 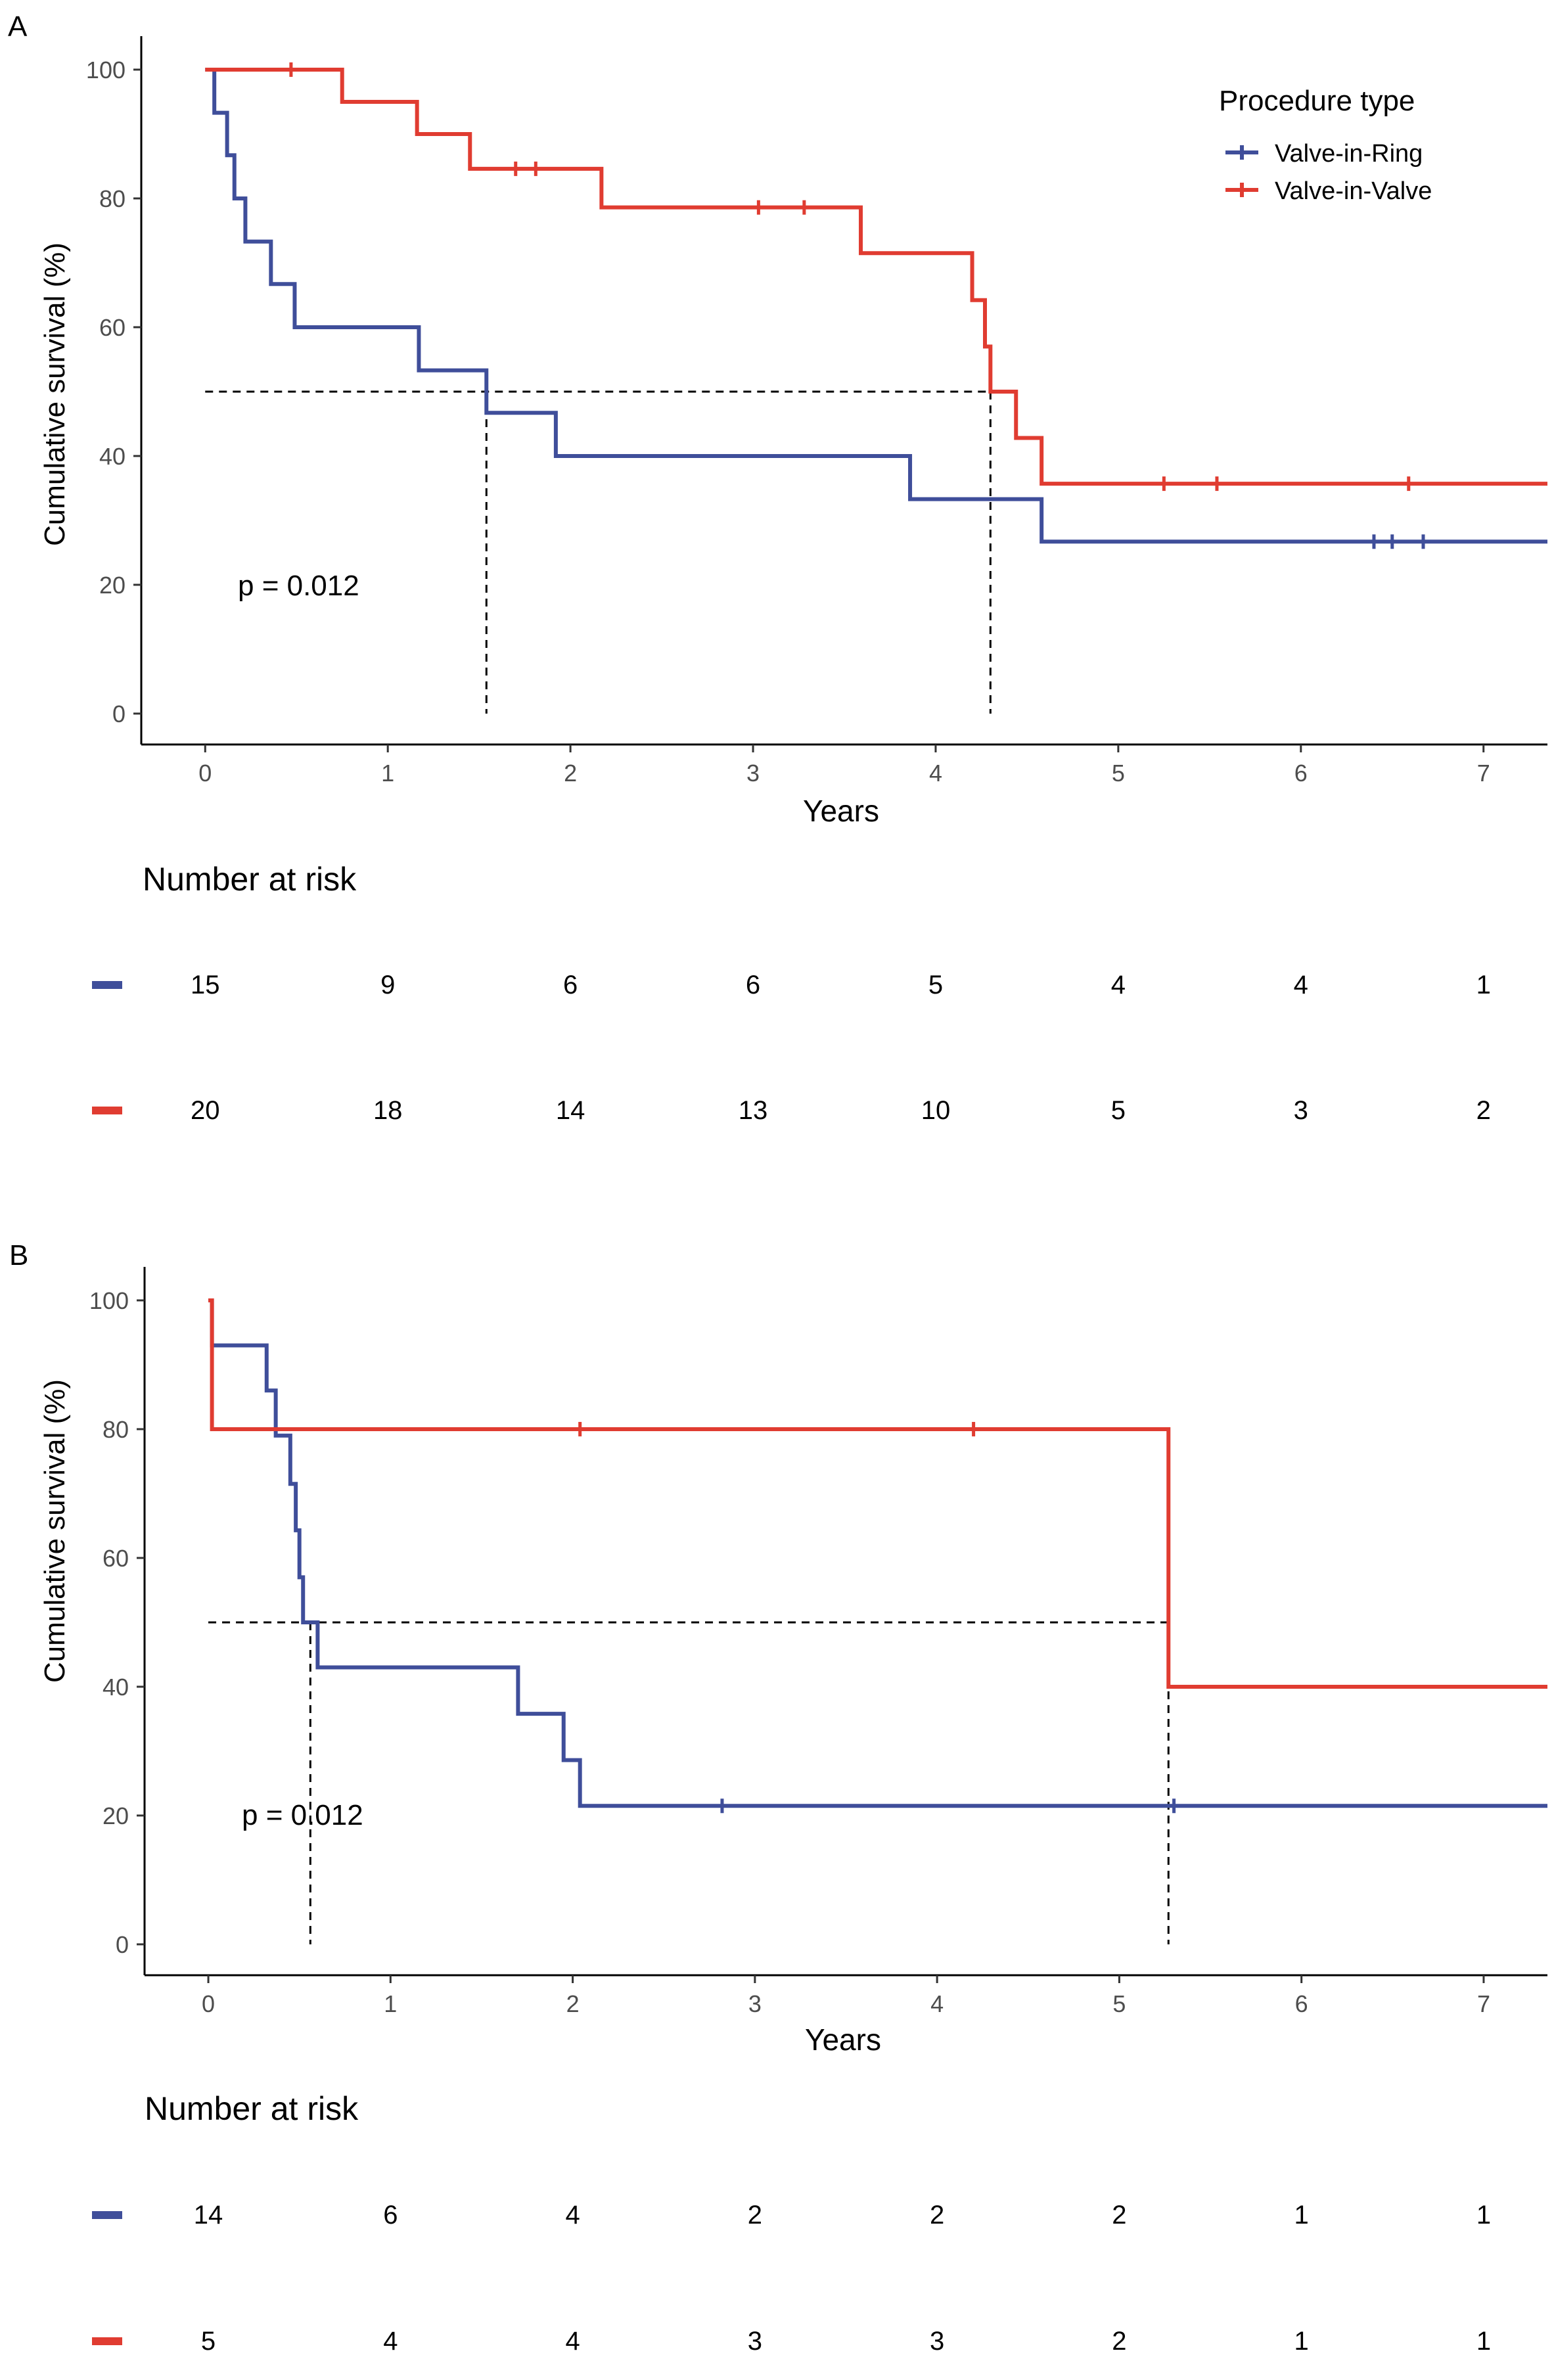 What do you see at coordinates (791, 1048) in the screenshot?
I see `risk-table-a: 15 9 6 6 5 4 4 1 20 18 14 13 10 5 3 2` at bounding box center [791, 1048].